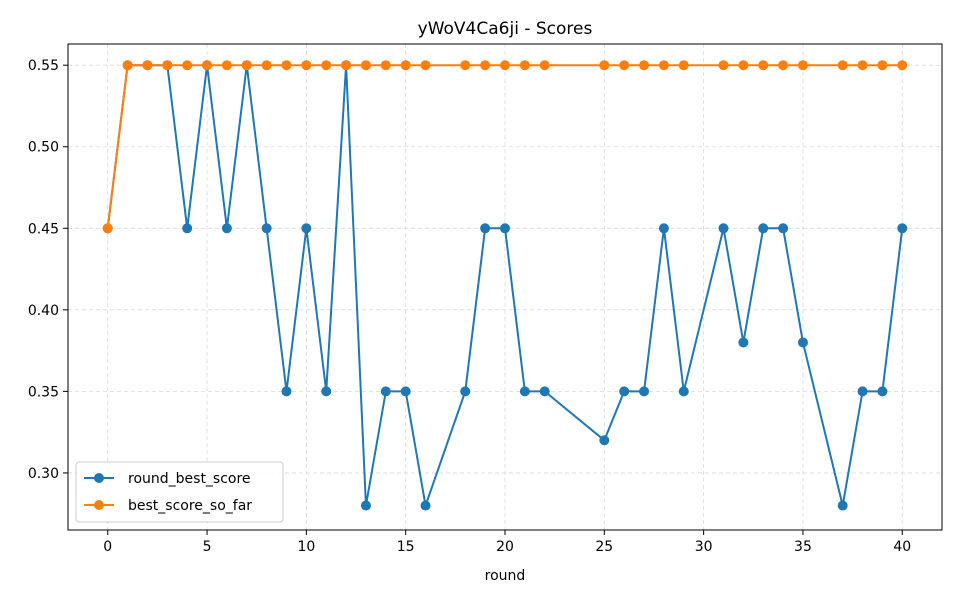 The image size is (960, 600). I want to click on y-axis: 0.30 0.35 0.40 0.45 0.50 0.55, so click(48, 270).